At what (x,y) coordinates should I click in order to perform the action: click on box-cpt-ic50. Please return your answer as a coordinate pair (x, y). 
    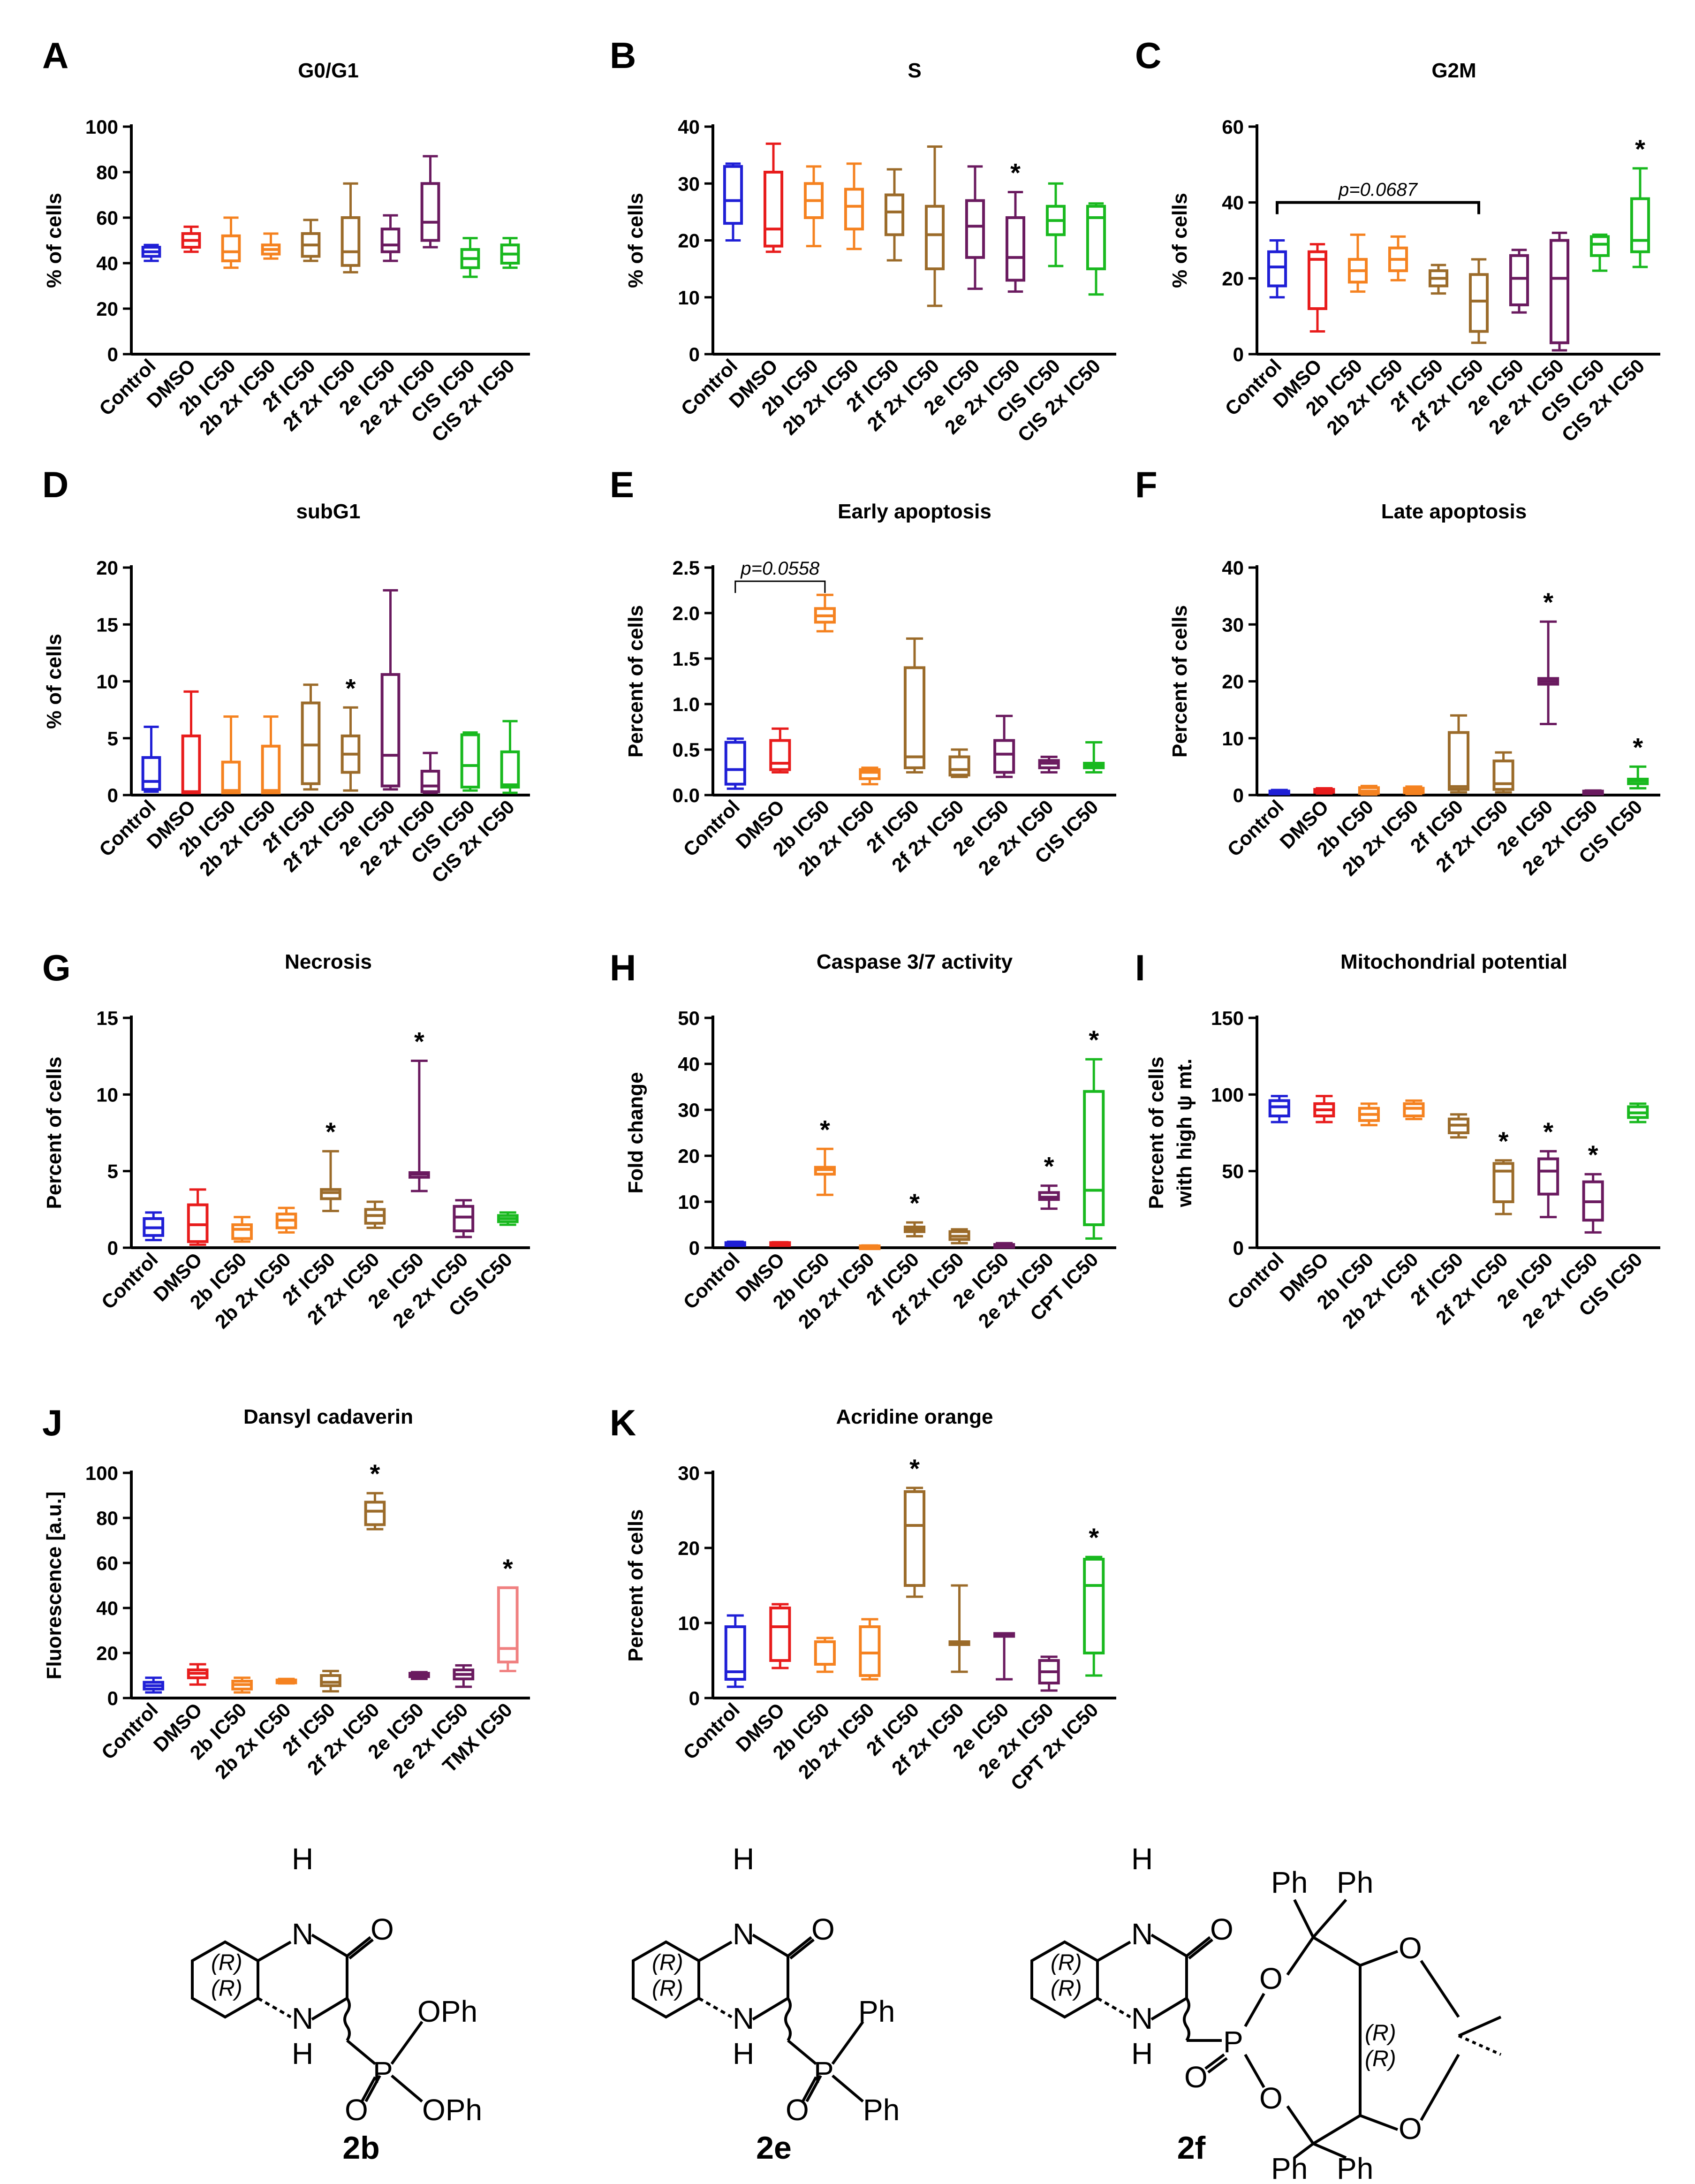
    Looking at the image, I should click on (1094, 1149).